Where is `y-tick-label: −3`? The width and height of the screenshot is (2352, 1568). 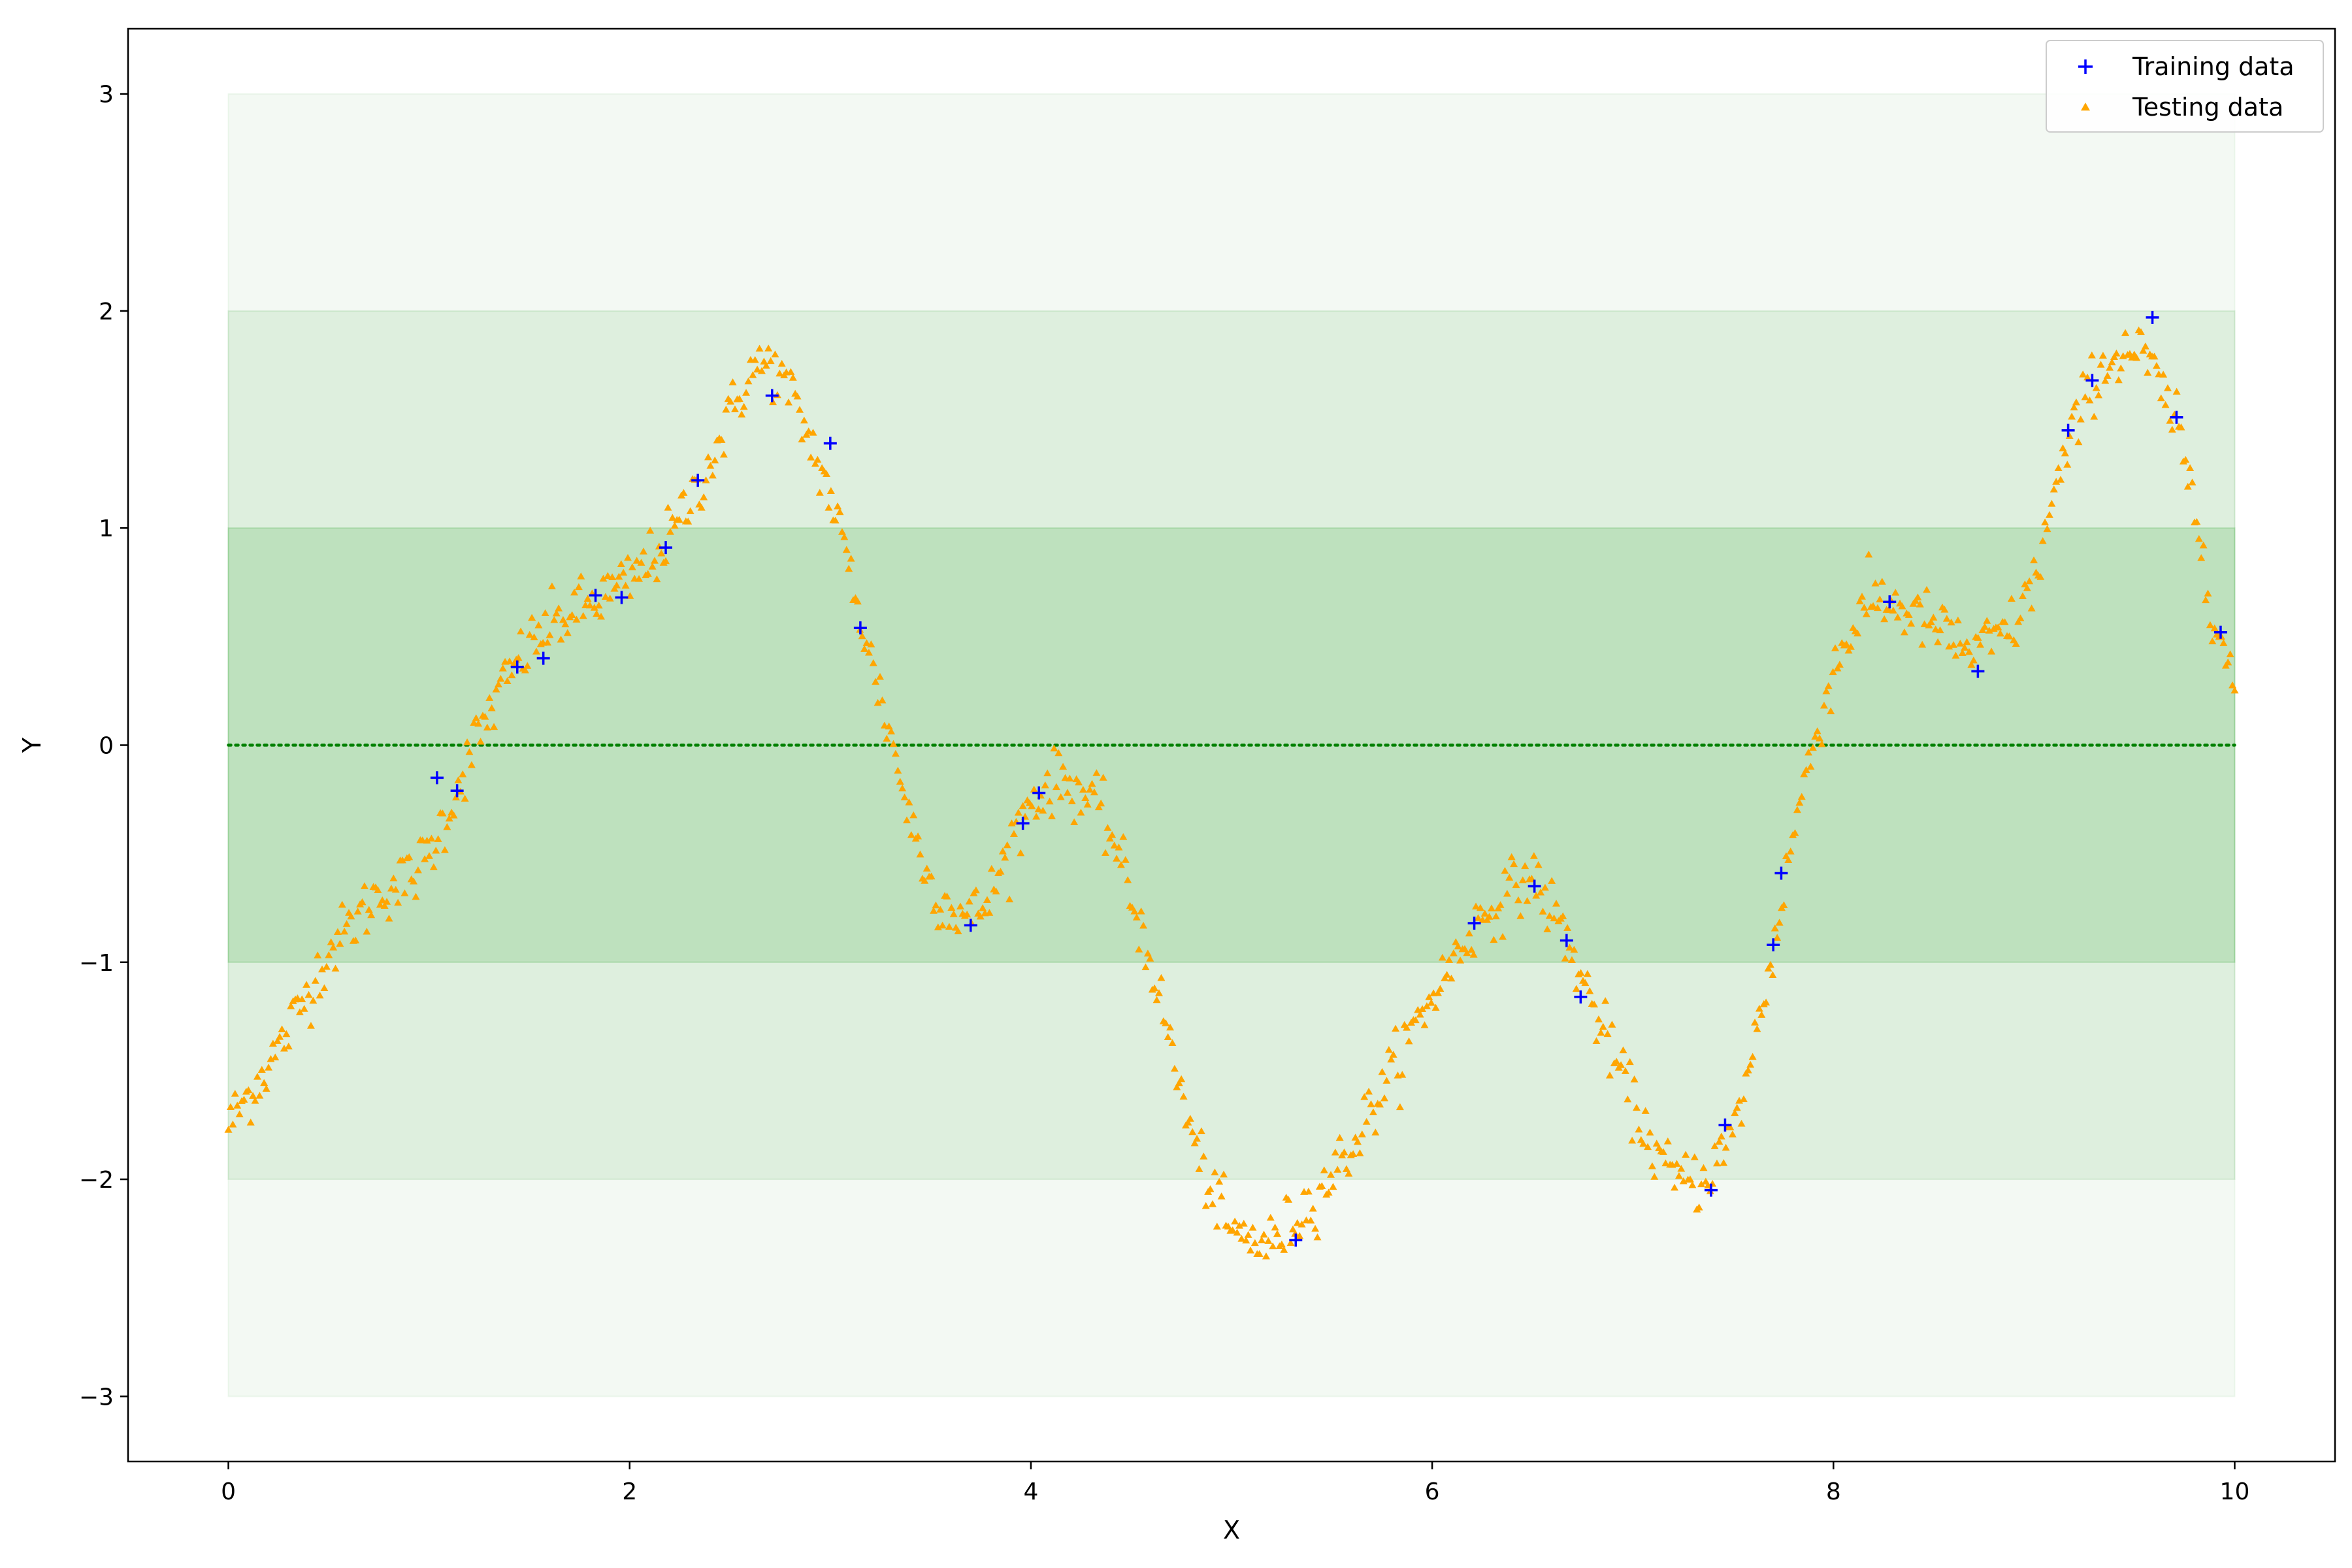
y-tick-label: −3 is located at coordinates (96, 1397).